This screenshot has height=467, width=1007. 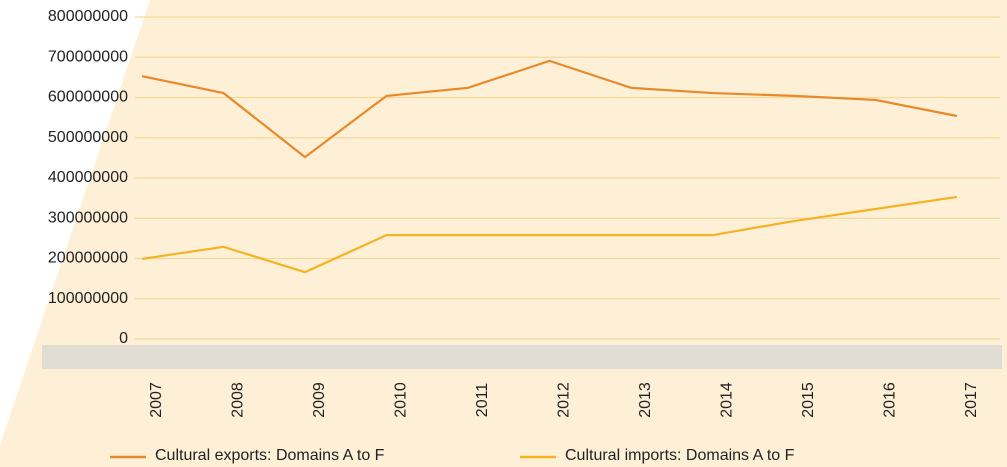 What do you see at coordinates (88, 298) in the screenshot?
I see `y-tick-label: 100000000` at bounding box center [88, 298].